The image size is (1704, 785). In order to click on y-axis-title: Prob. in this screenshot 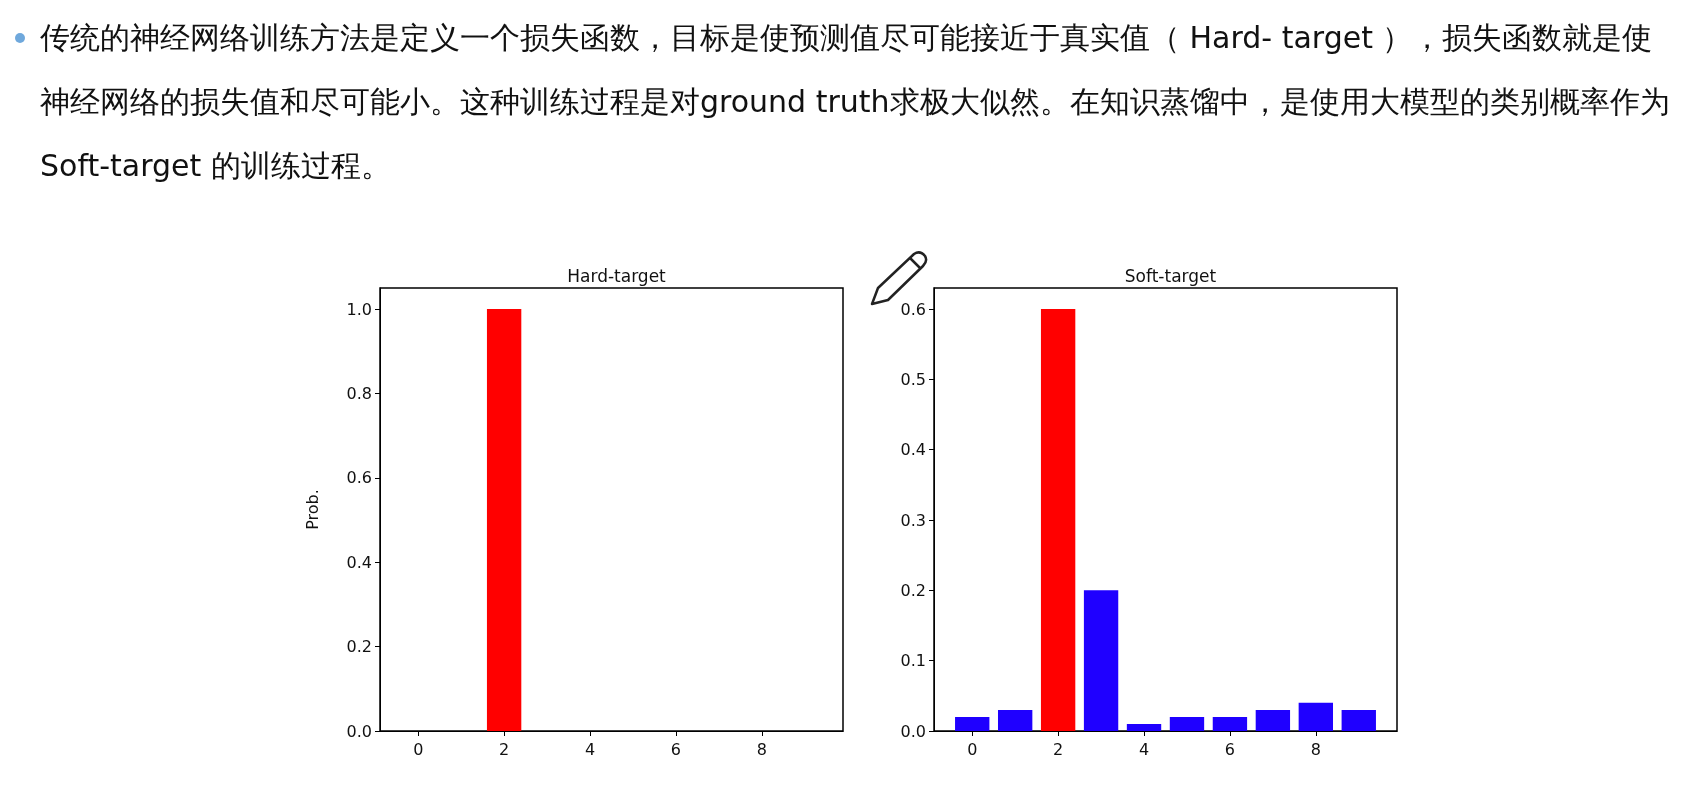, I will do `click(312, 509)`.